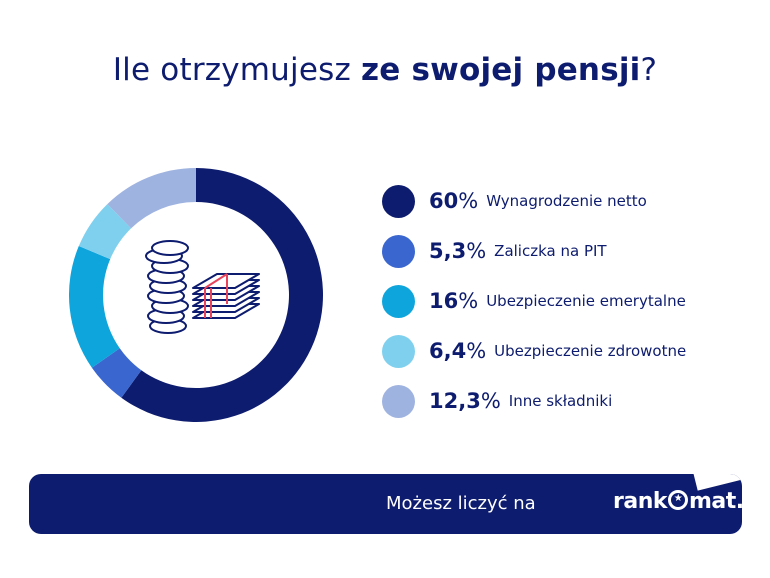 This screenshot has width=770, height=578. Describe the element at coordinates (444, 301) in the screenshot. I see `legend-value-number: 16` at that location.